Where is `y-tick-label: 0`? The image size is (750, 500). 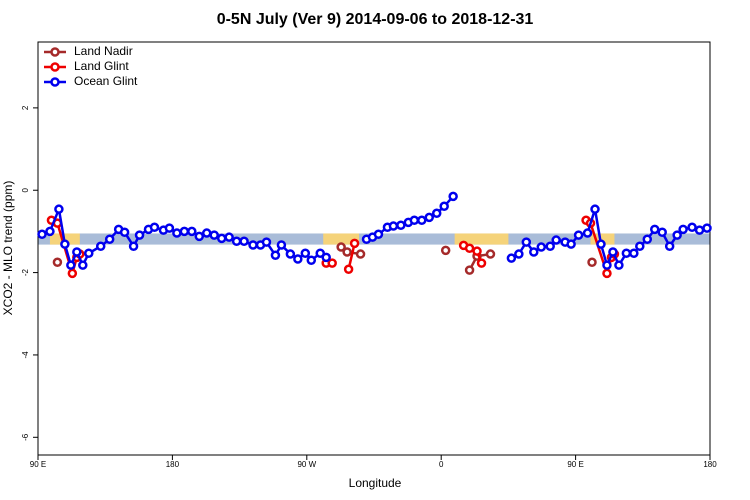
y-tick-label: 0 is located at coordinates (25, 189).